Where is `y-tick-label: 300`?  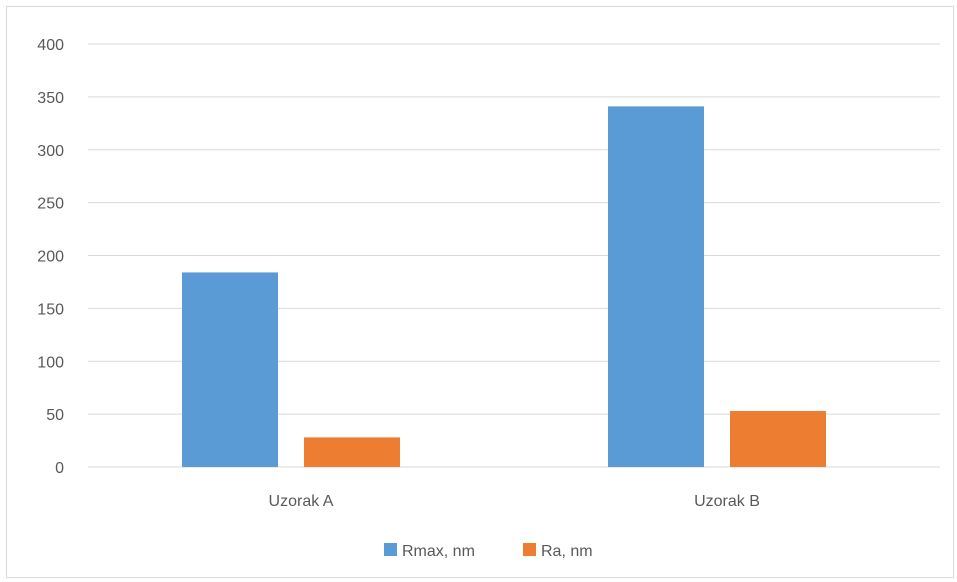 y-tick-label: 300 is located at coordinates (50, 151).